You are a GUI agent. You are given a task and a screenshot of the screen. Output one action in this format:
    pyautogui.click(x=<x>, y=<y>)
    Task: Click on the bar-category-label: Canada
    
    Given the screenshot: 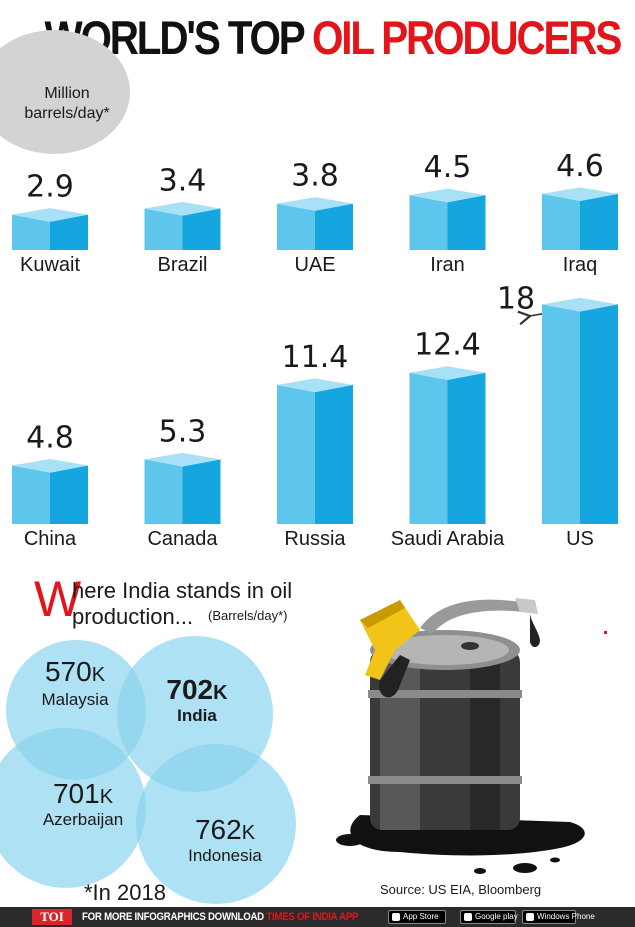 What is the action you would take?
    pyautogui.click(x=182, y=539)
    